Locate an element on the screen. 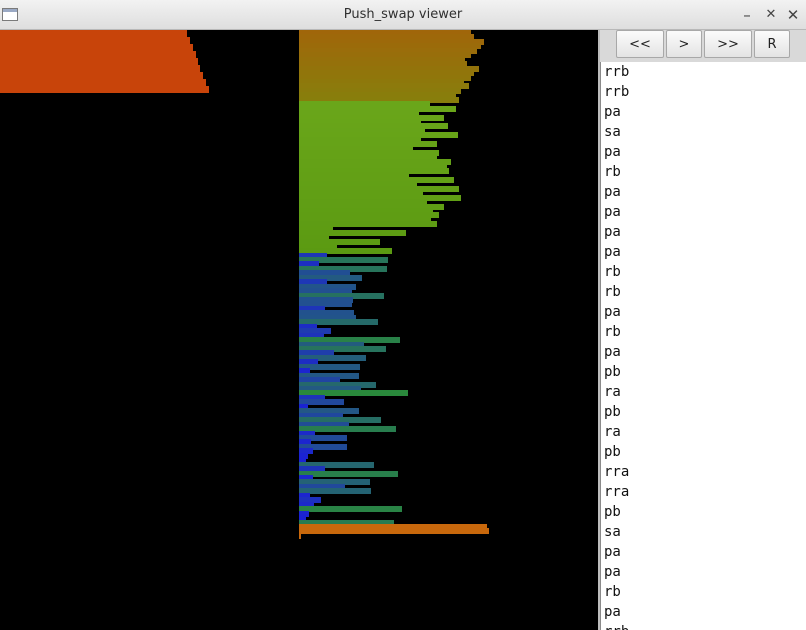 The width and height of the screenshot is (806, 630). maximize-icon: ✕ is located at coordinates (771, 14).